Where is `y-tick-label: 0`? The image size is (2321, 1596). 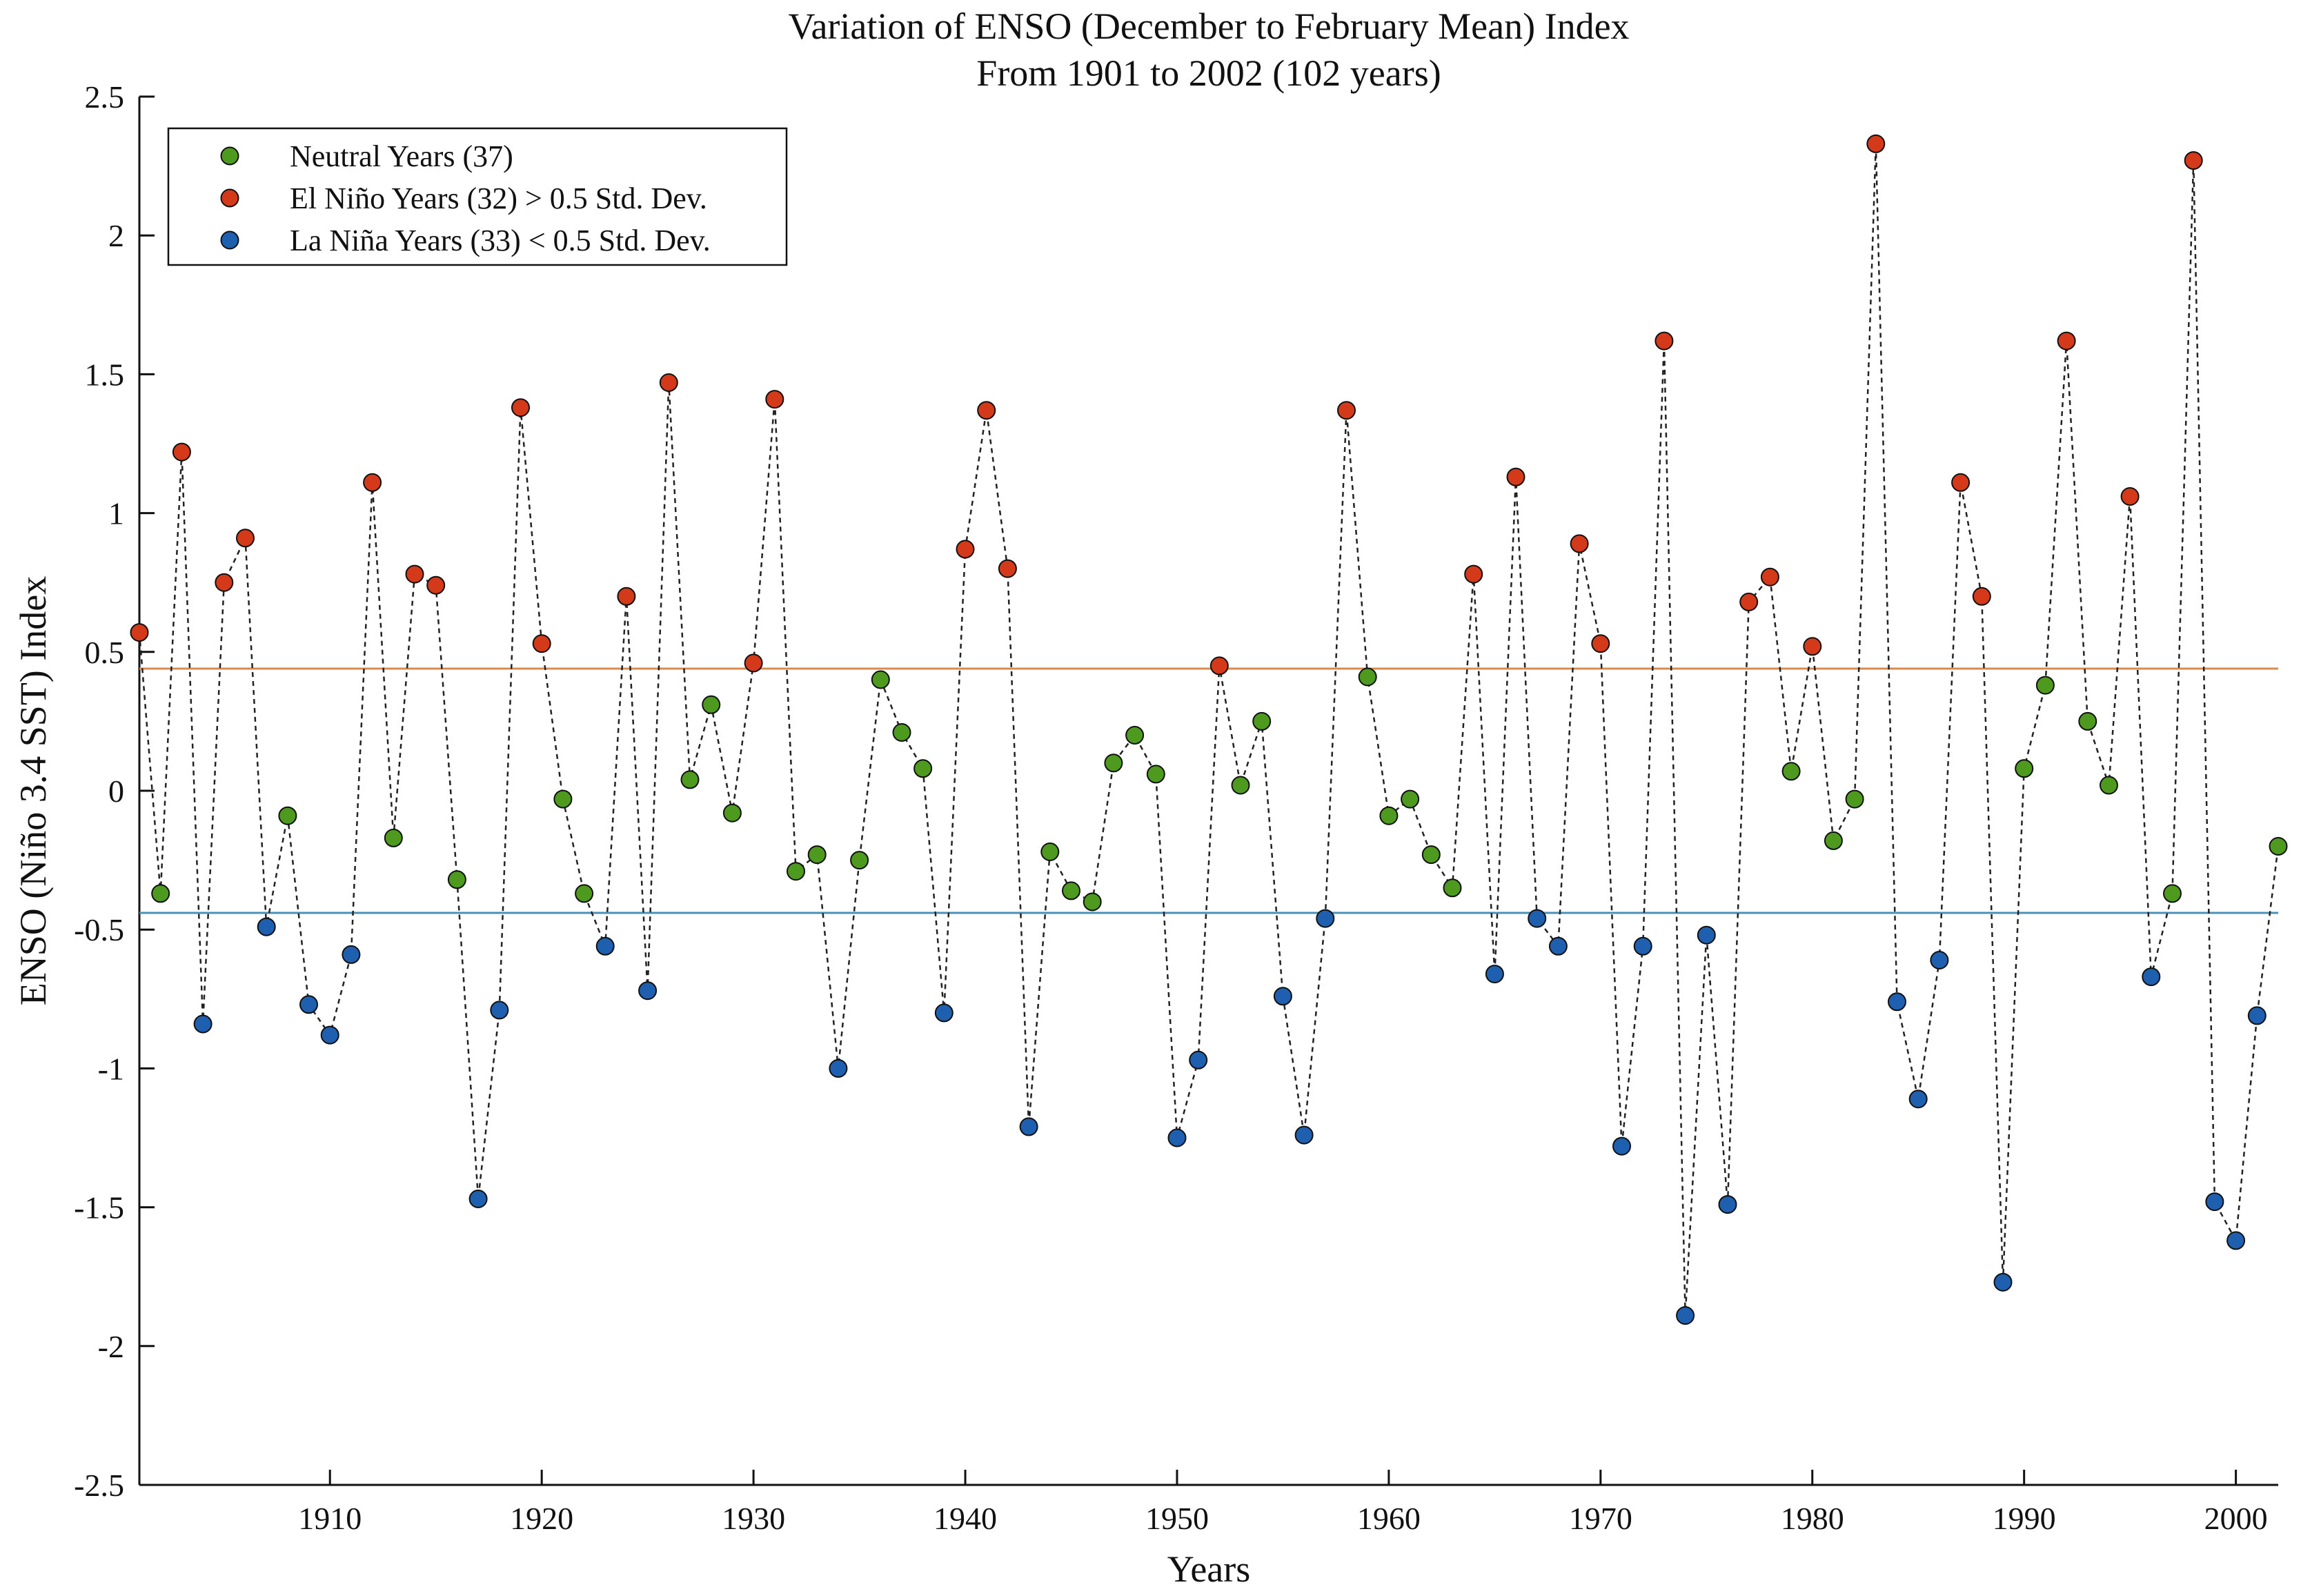
y-tick-label: 0 is located at coordinates (116, 791).